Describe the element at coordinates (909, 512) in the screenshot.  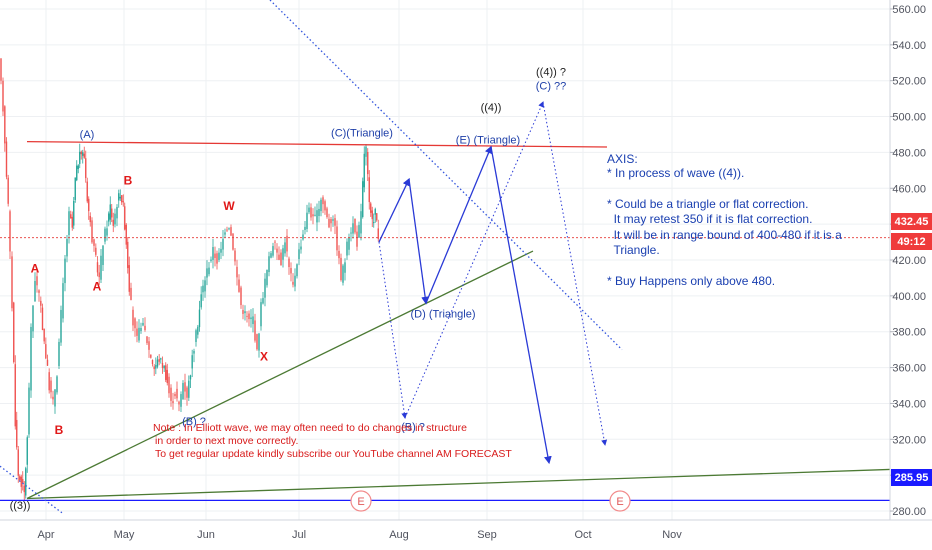
I see `y-tick-label: 280.00` at that location.